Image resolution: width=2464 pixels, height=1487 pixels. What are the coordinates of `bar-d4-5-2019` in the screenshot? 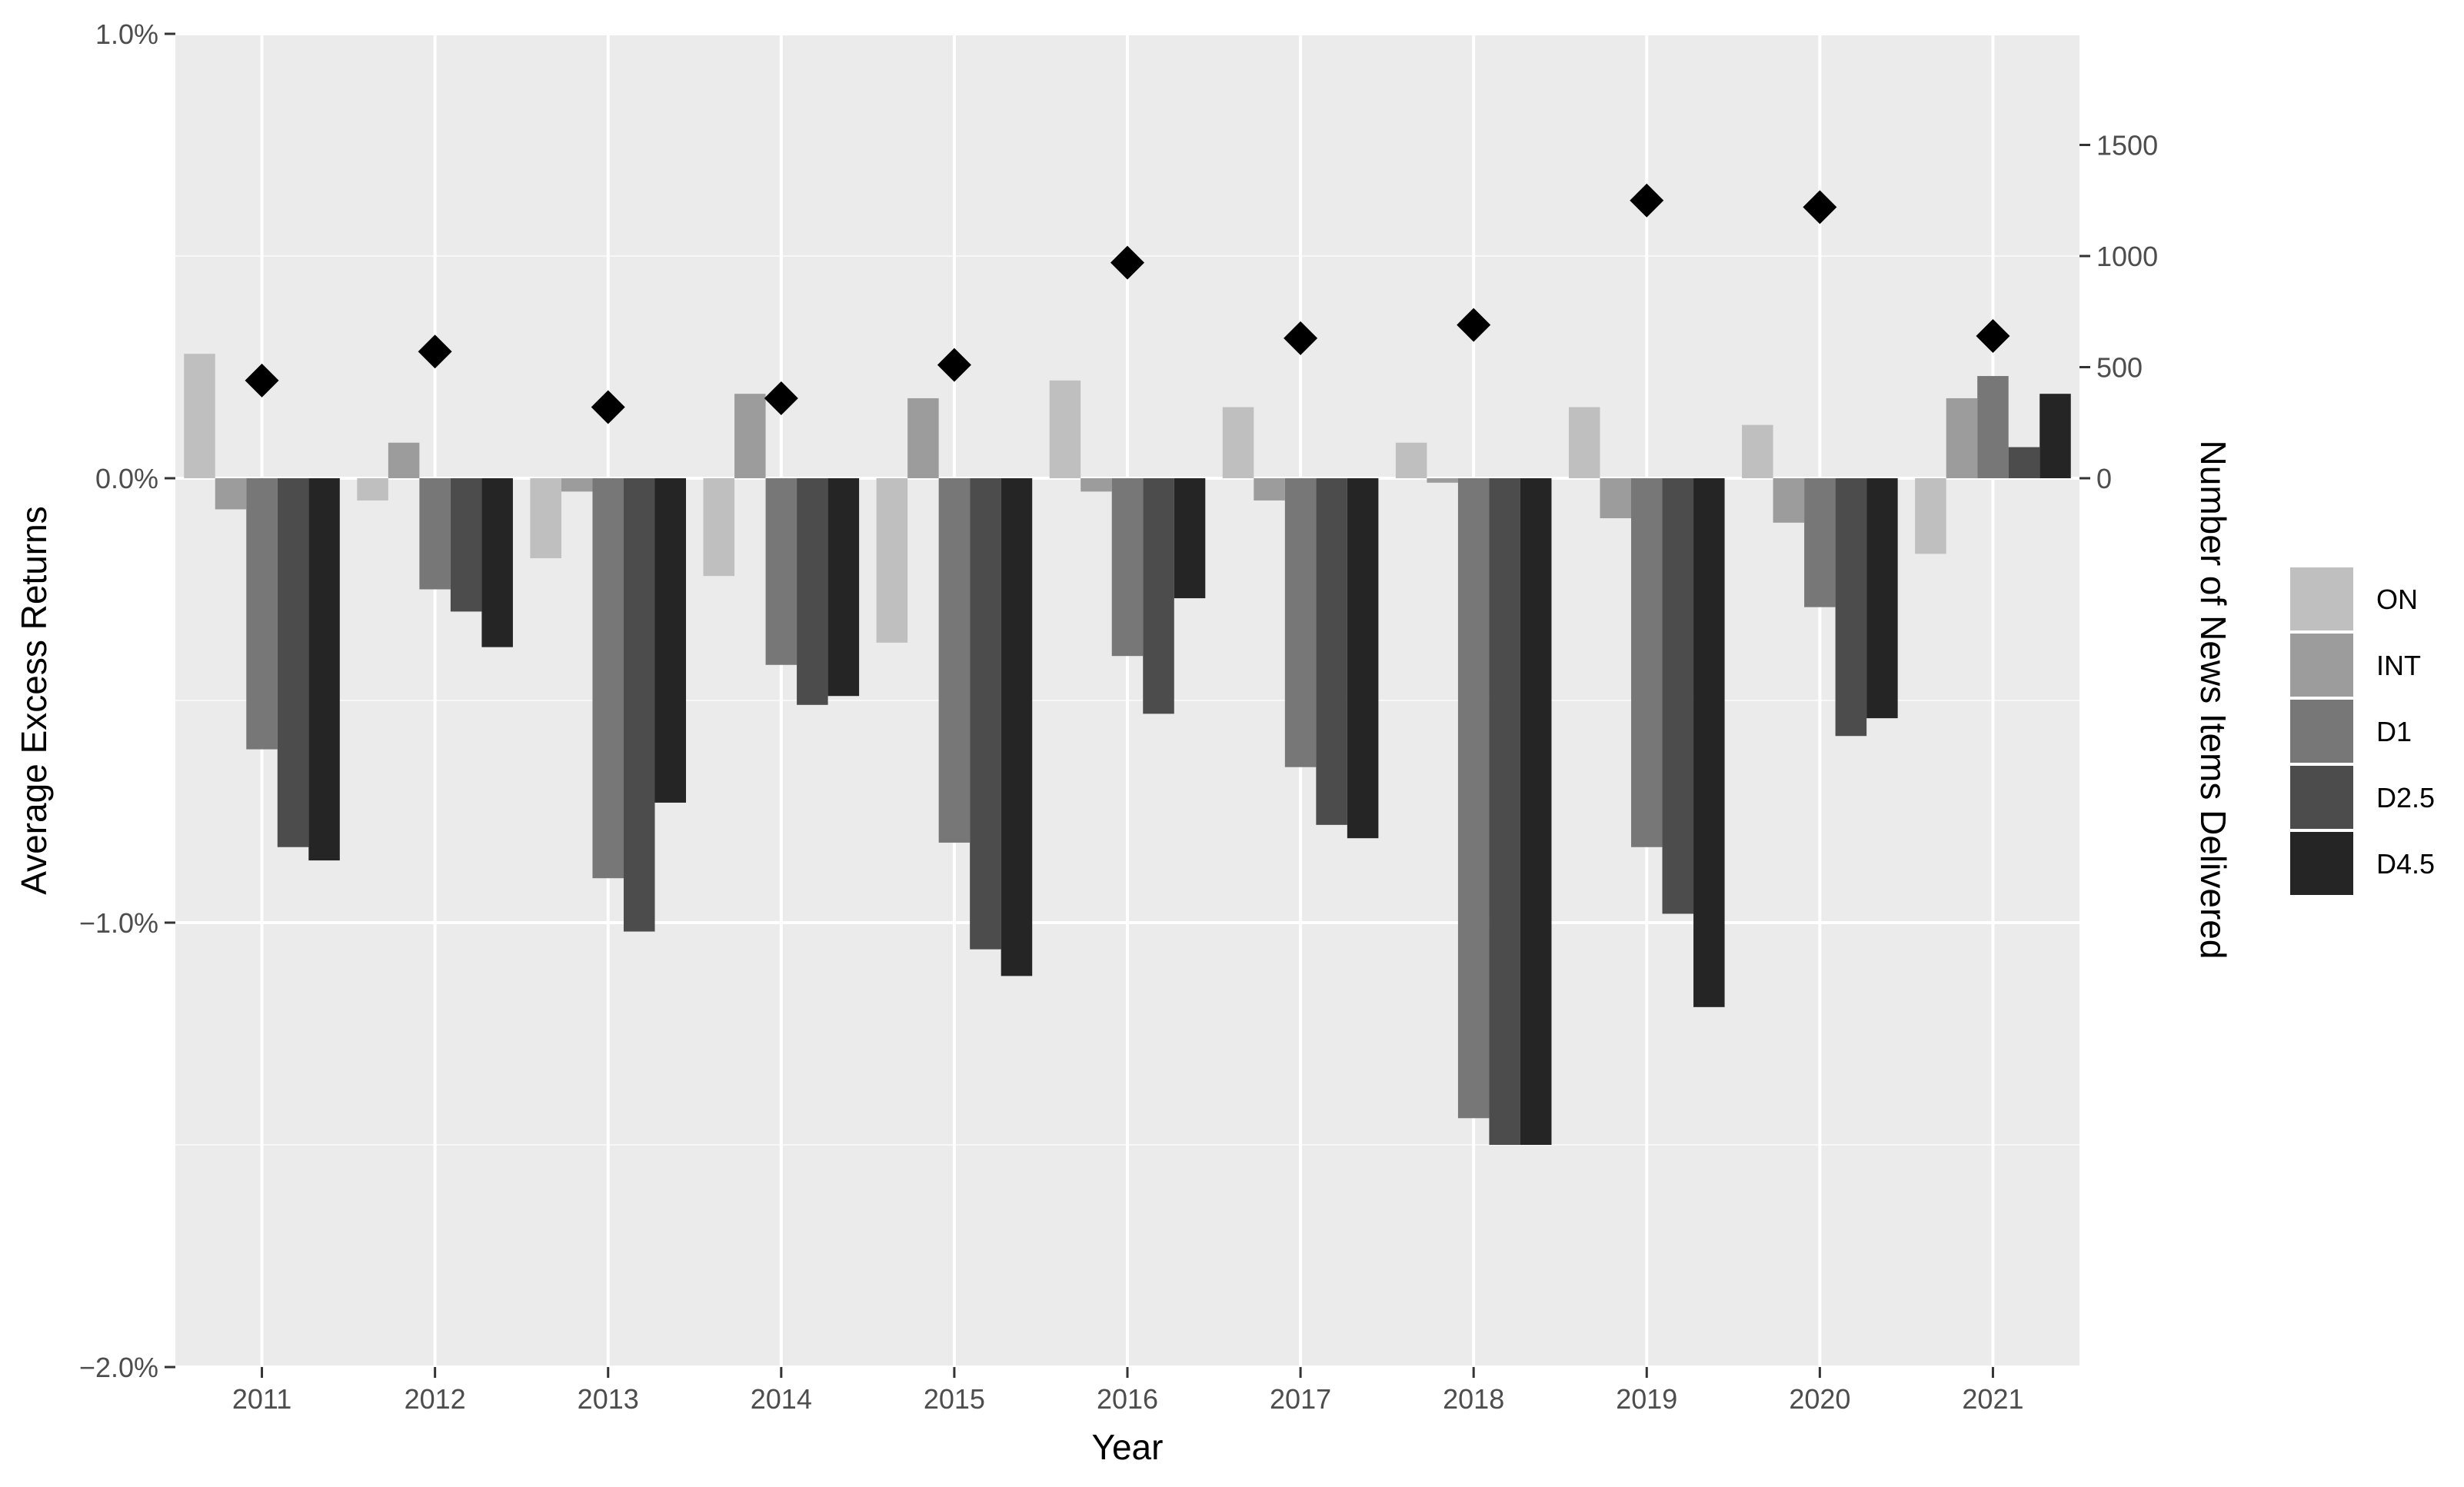 It's located at (1709, 743).